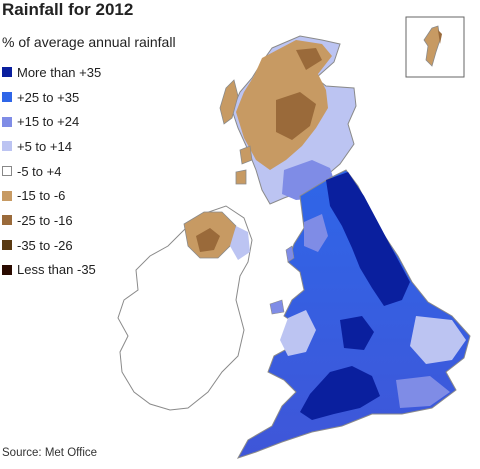  I want to click on legend-item: More than +35, so click(51, 72).